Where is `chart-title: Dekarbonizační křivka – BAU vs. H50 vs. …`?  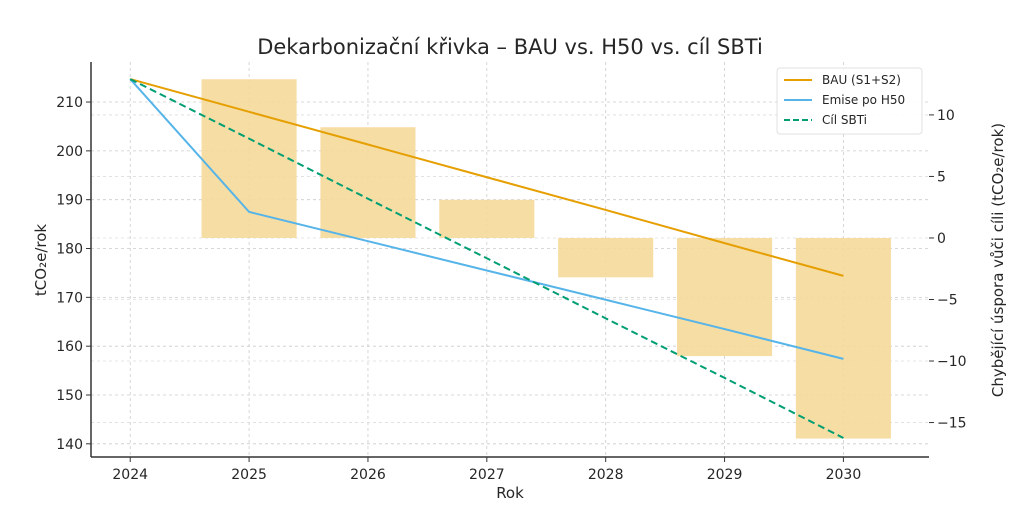
chart-title: Dekarbonizační křivka – BAU vs. H50 vs. … is located at coordinates (510, 47).